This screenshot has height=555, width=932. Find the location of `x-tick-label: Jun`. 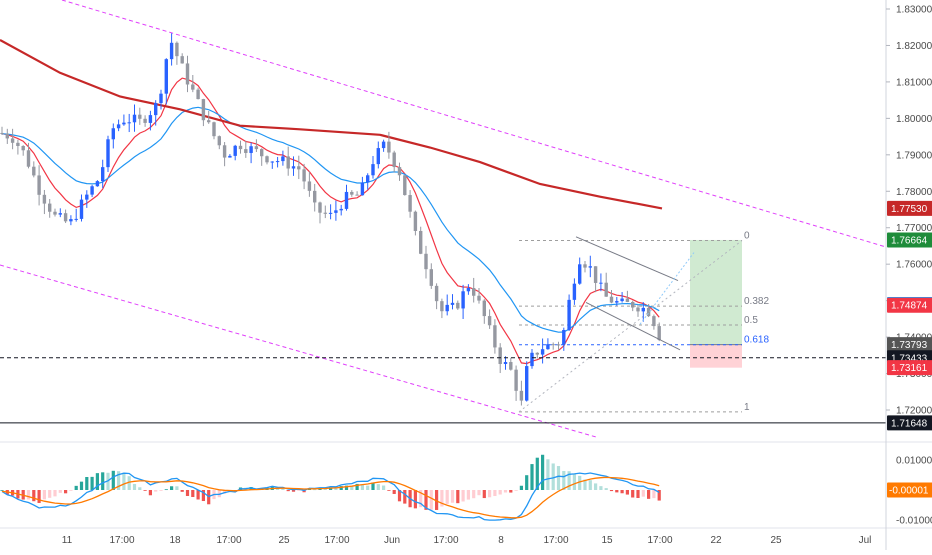

x-tick-label: Jun is located at coordinates (392, 540).